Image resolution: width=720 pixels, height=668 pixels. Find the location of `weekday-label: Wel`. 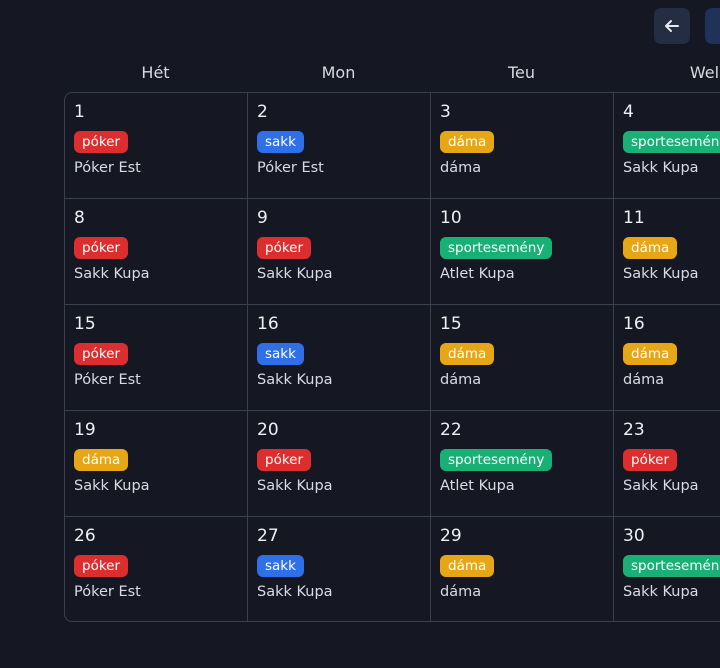

weekday-label: Wel is located at coordinates (704, 72).